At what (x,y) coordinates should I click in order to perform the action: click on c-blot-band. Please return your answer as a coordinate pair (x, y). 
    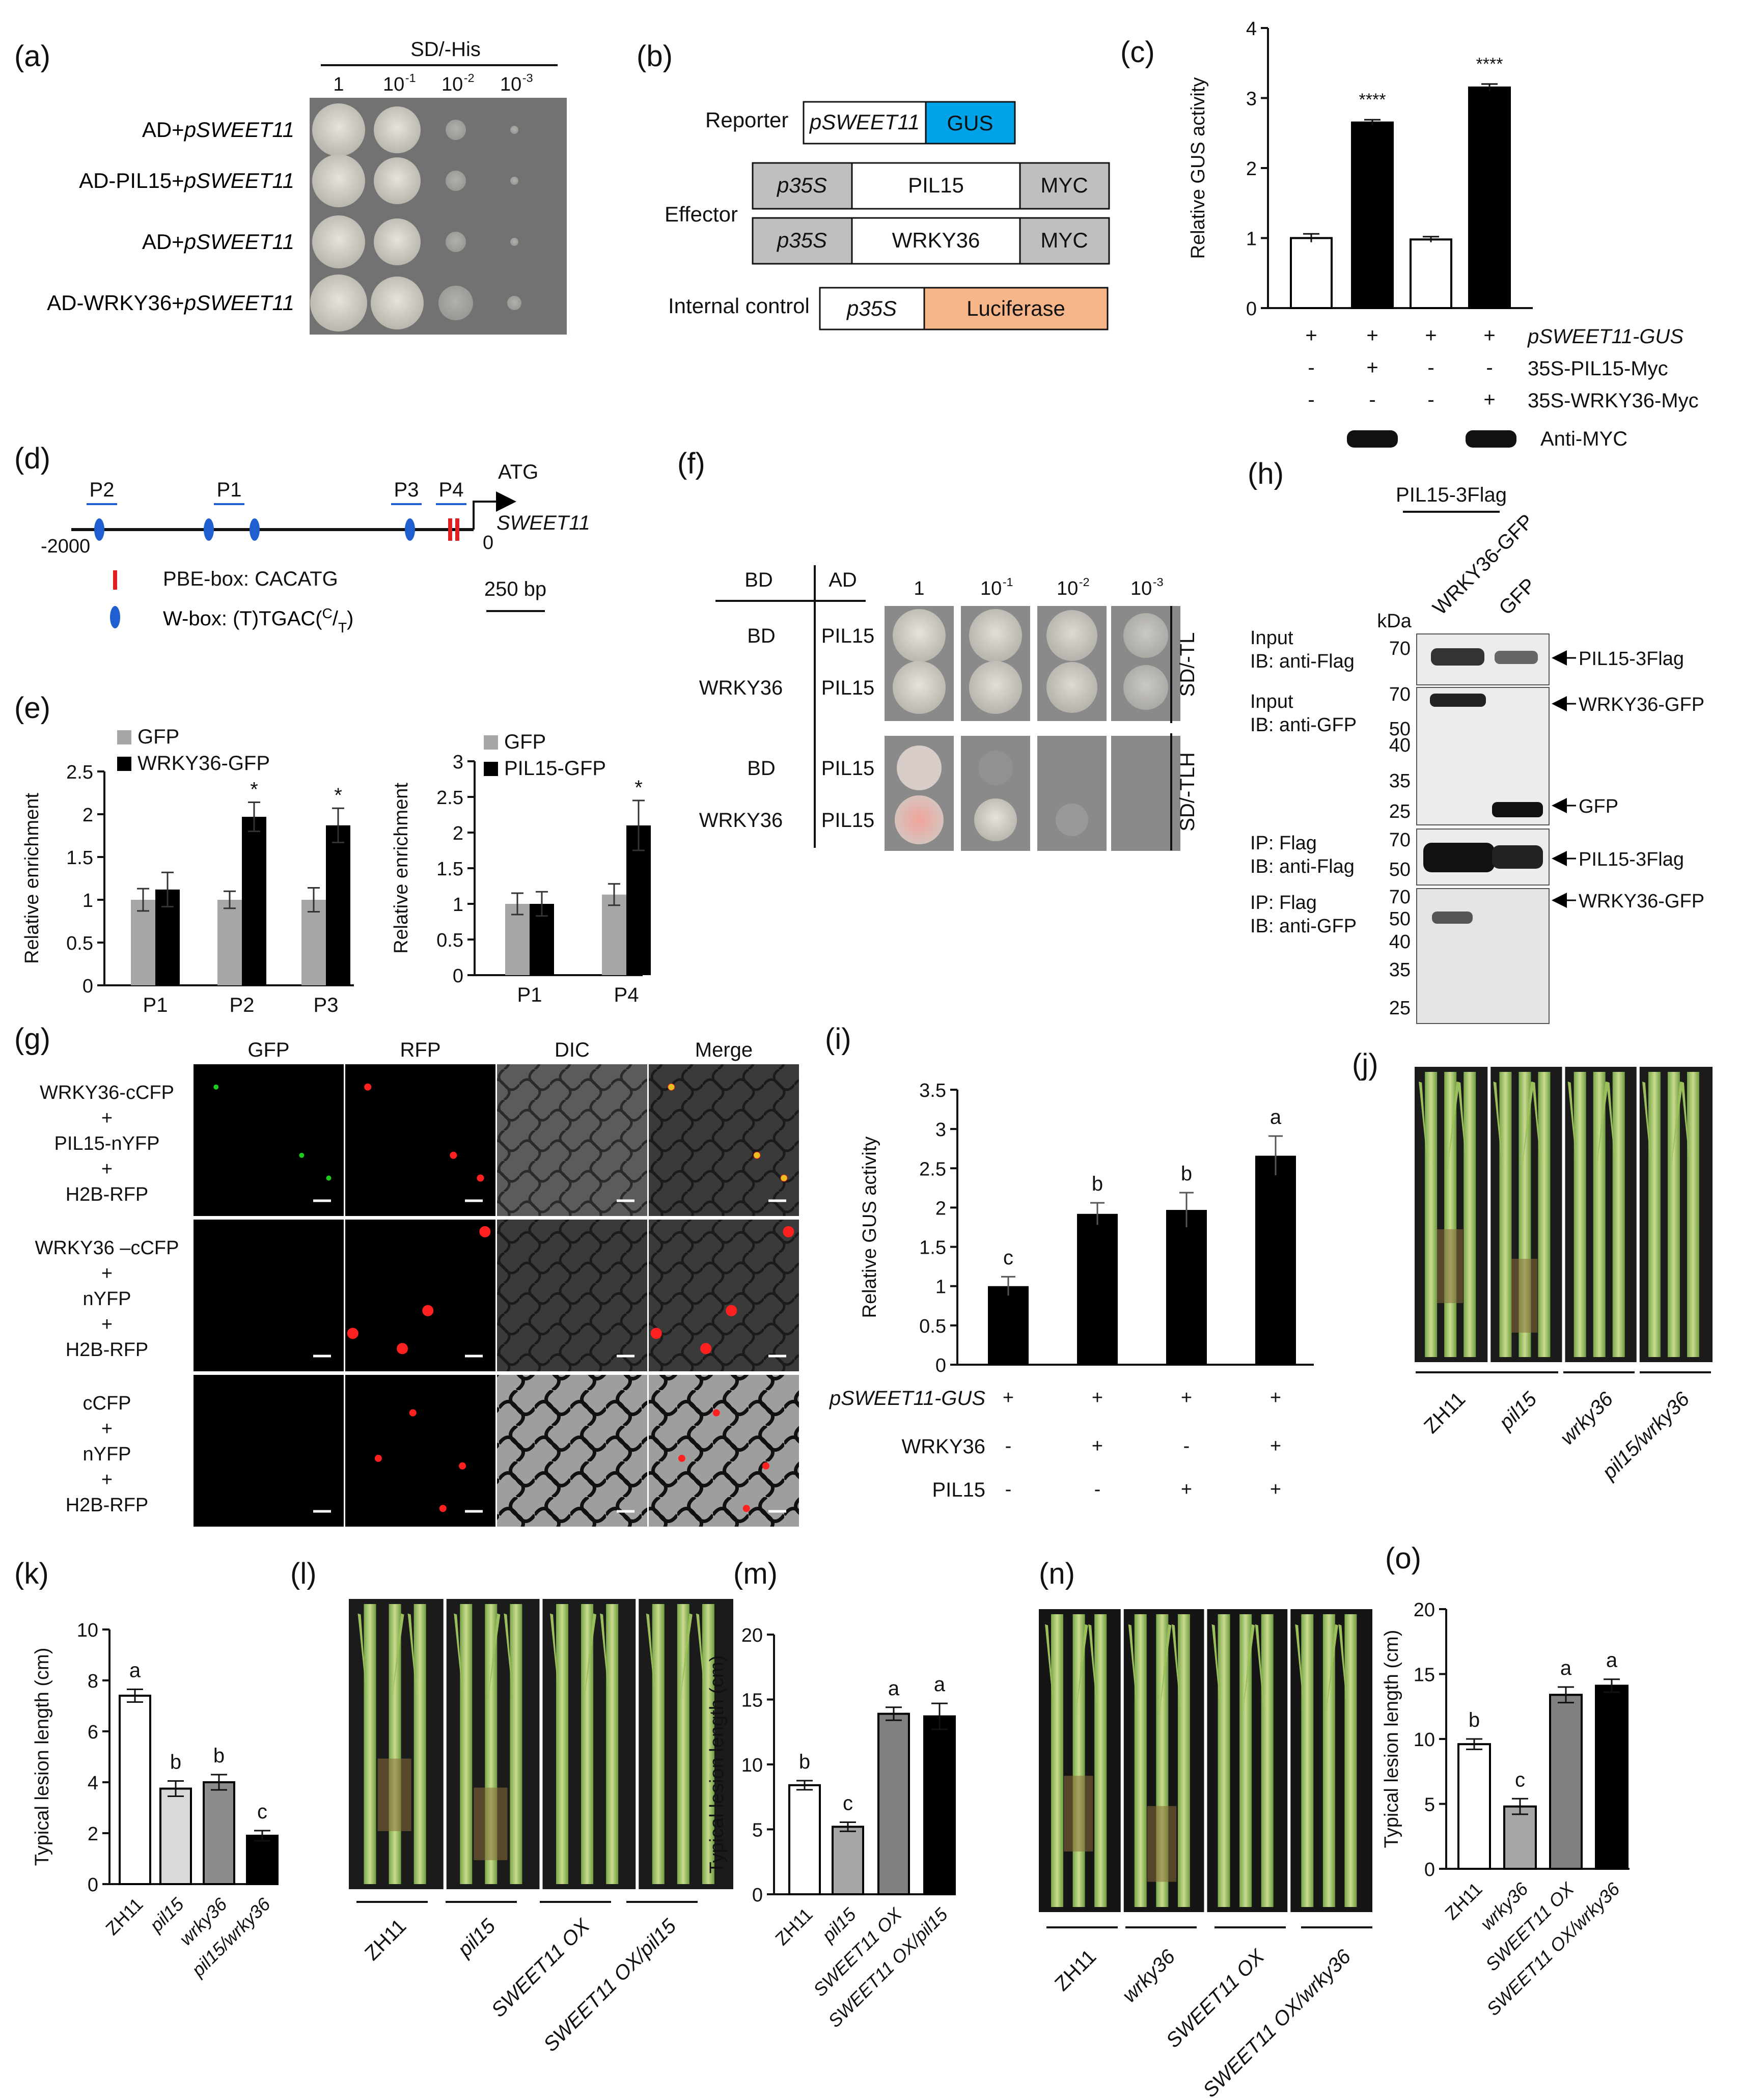
    Looking at the image, I should click on (1373, 439).